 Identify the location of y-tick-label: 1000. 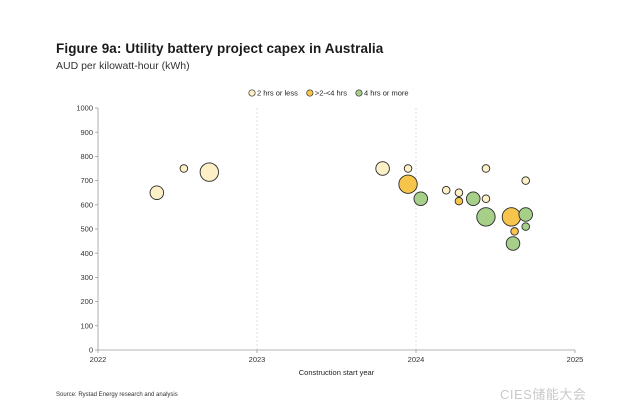
(84, 108).